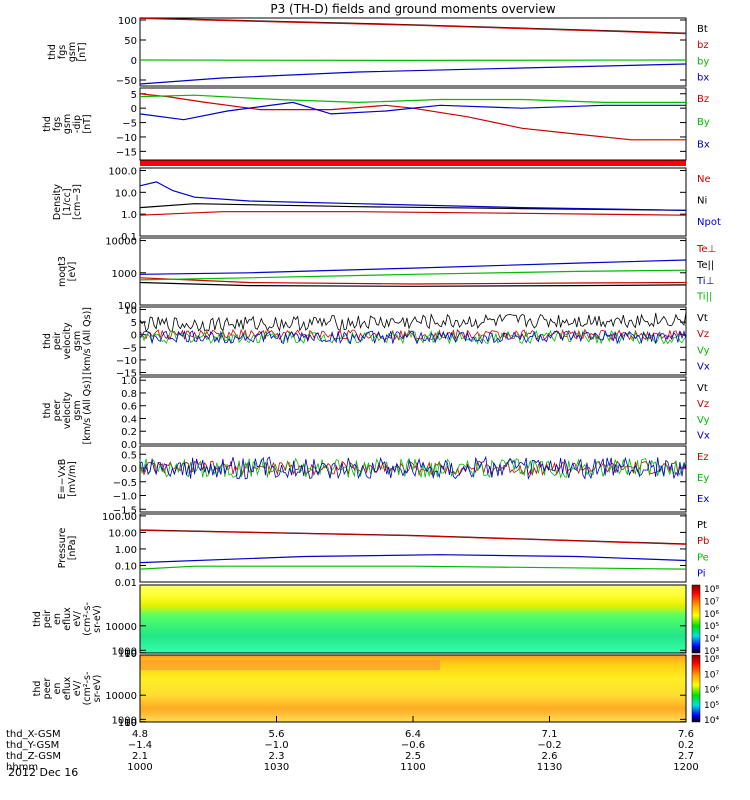 This screenshot has height=800, width=750. What do you see at coordinates (77, 618) in the screenshot?
I see `y-axis-label-line: eV/` at bounding box center [77, 618].